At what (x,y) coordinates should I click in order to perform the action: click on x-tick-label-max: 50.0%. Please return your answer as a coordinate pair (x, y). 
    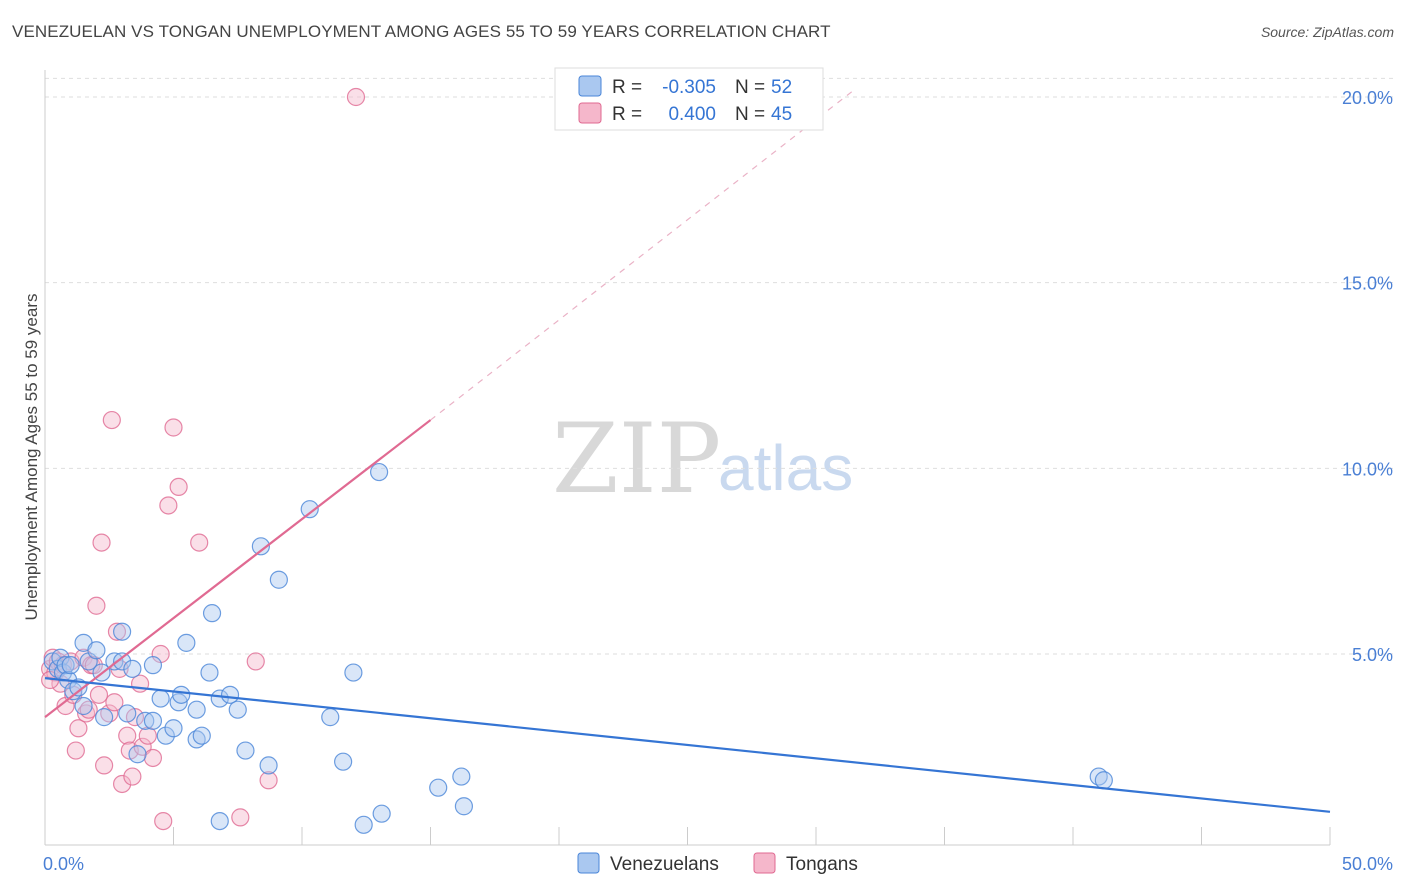
    Looking at the image, I should click on (1367, 864).